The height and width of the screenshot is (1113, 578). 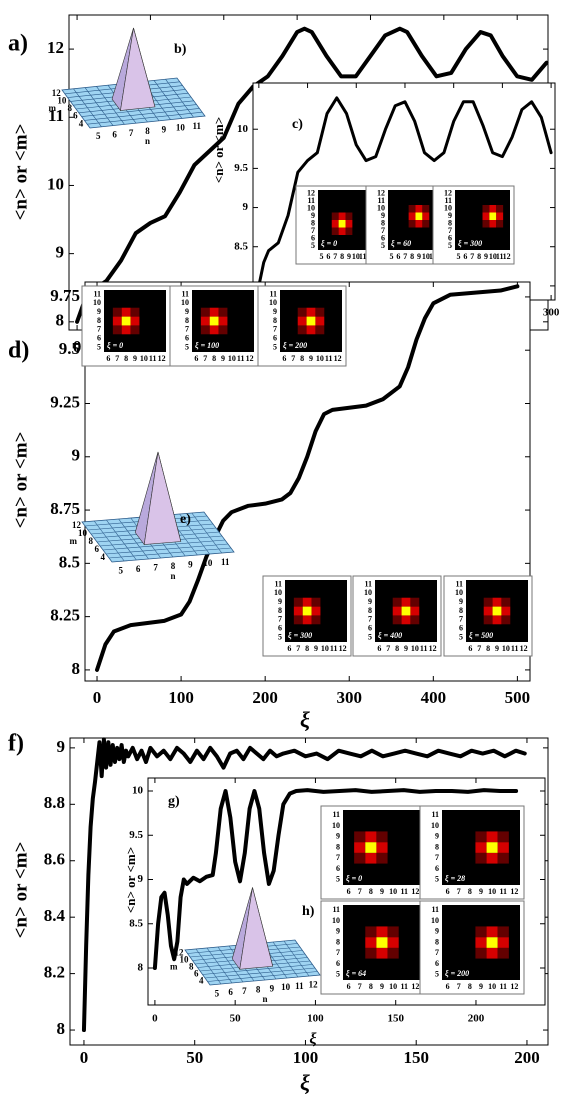 What do you see at coordinates (401, 243) in the screenshot?
I see `heatmap-label: ξ = 60` at bounding box center [401, 243].